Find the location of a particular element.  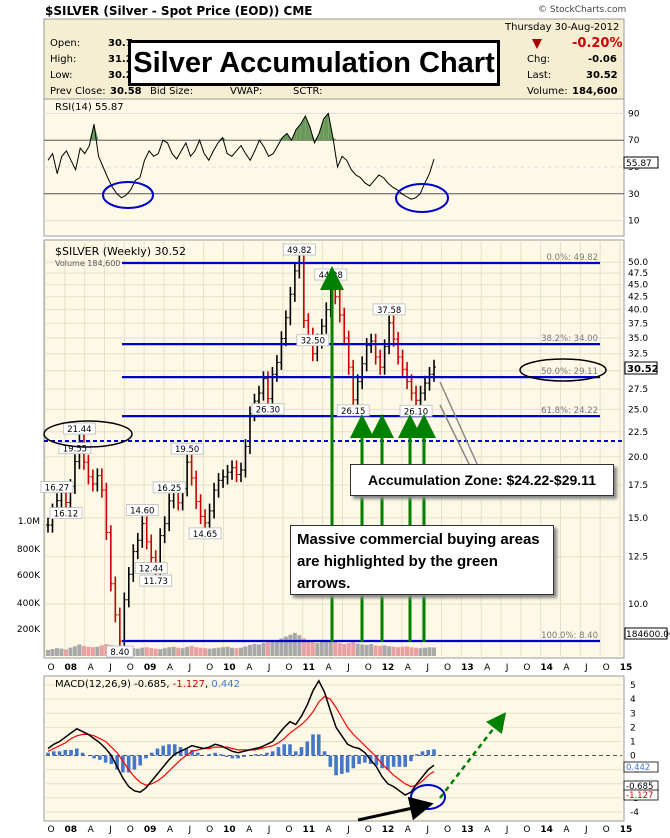

price-tick-label: 50.0 is located at coordinates (638, 263).